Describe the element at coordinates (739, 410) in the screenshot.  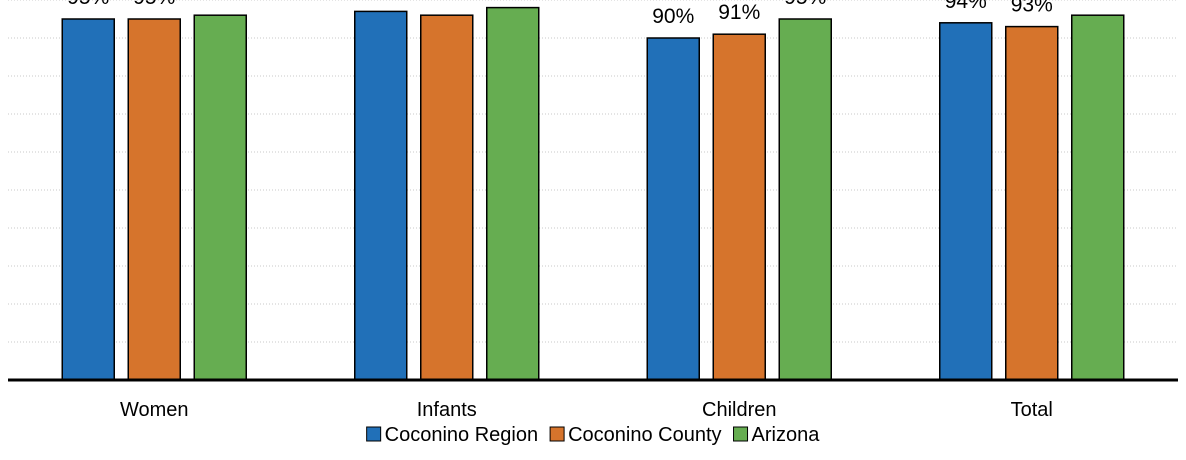
I see `x-tick-label: Children` at that location.